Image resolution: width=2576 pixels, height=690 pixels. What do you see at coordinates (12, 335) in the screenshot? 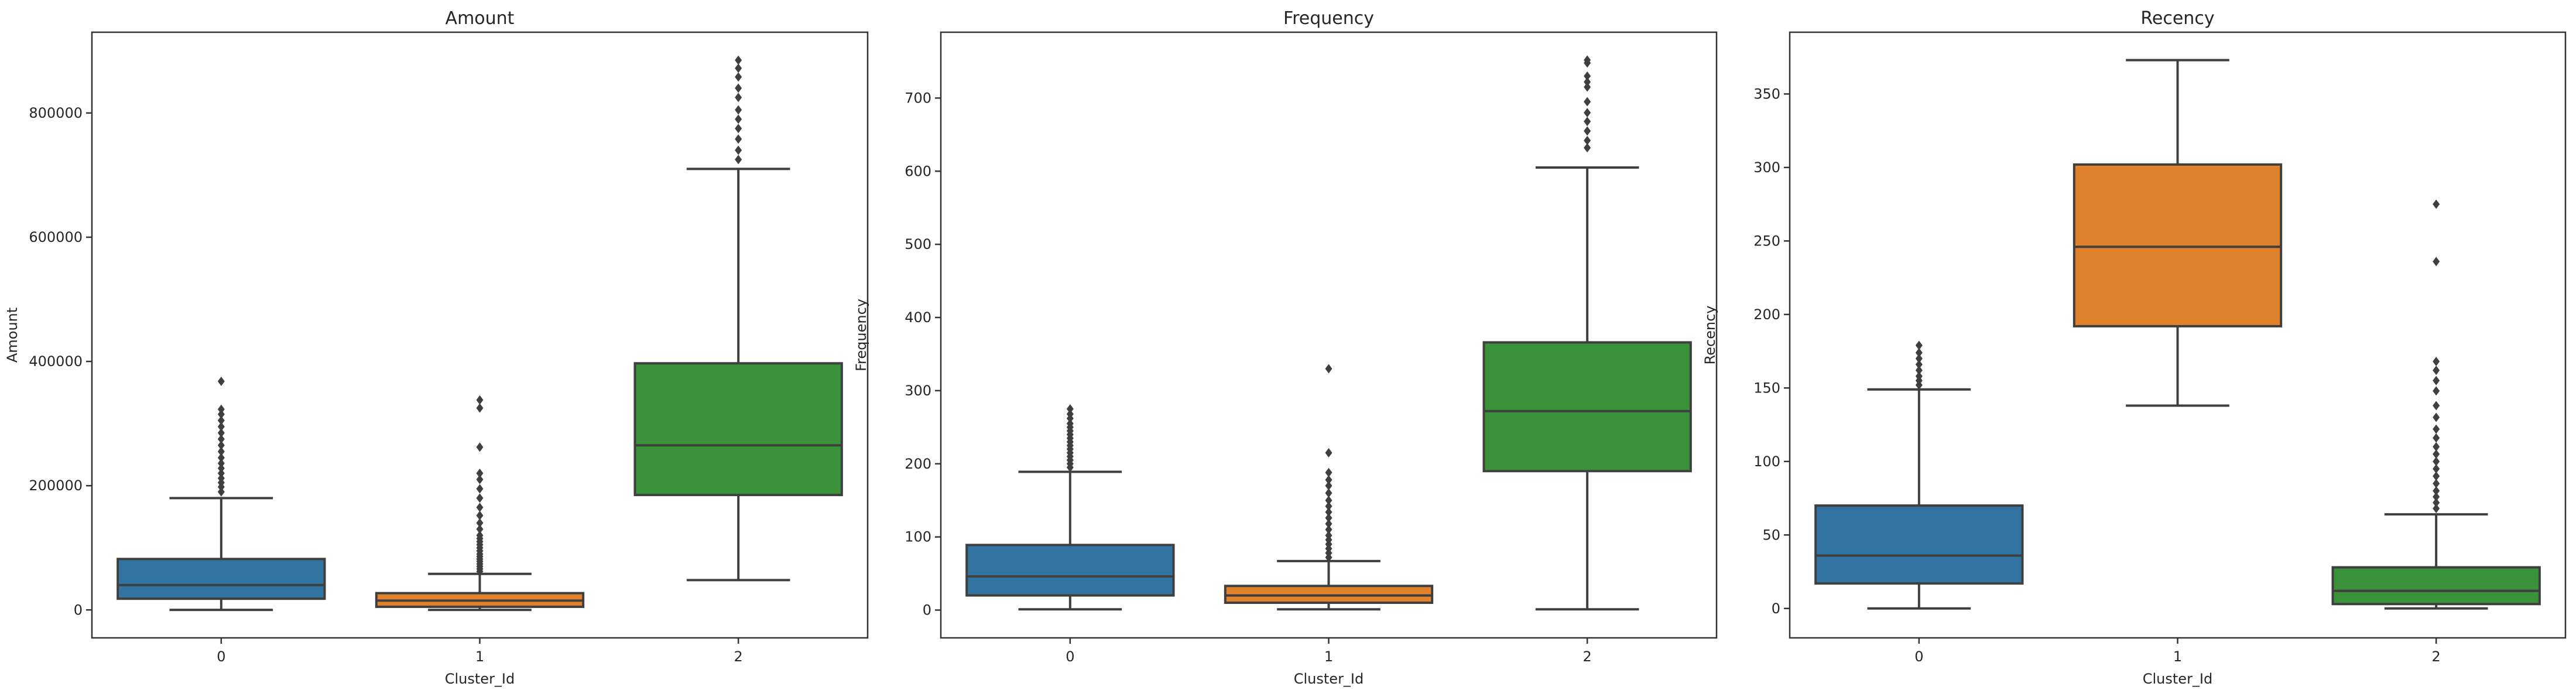
I see `y-axis-label: Amount` at bounding box center [12, 335].